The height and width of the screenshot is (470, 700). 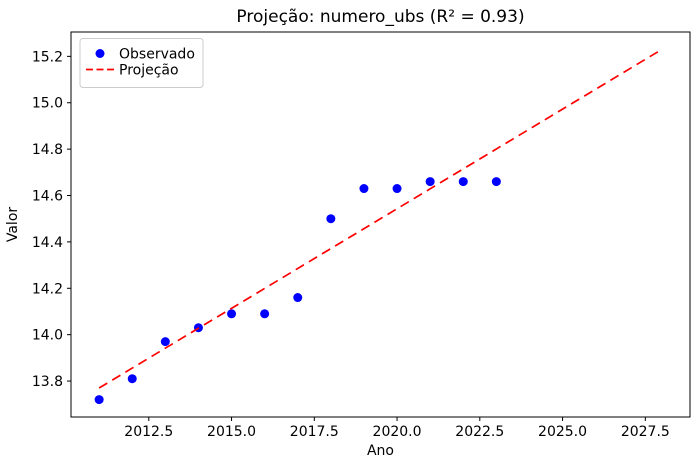 I want to click on x-tick-label: 2012.5, so click(x=148, y=432).